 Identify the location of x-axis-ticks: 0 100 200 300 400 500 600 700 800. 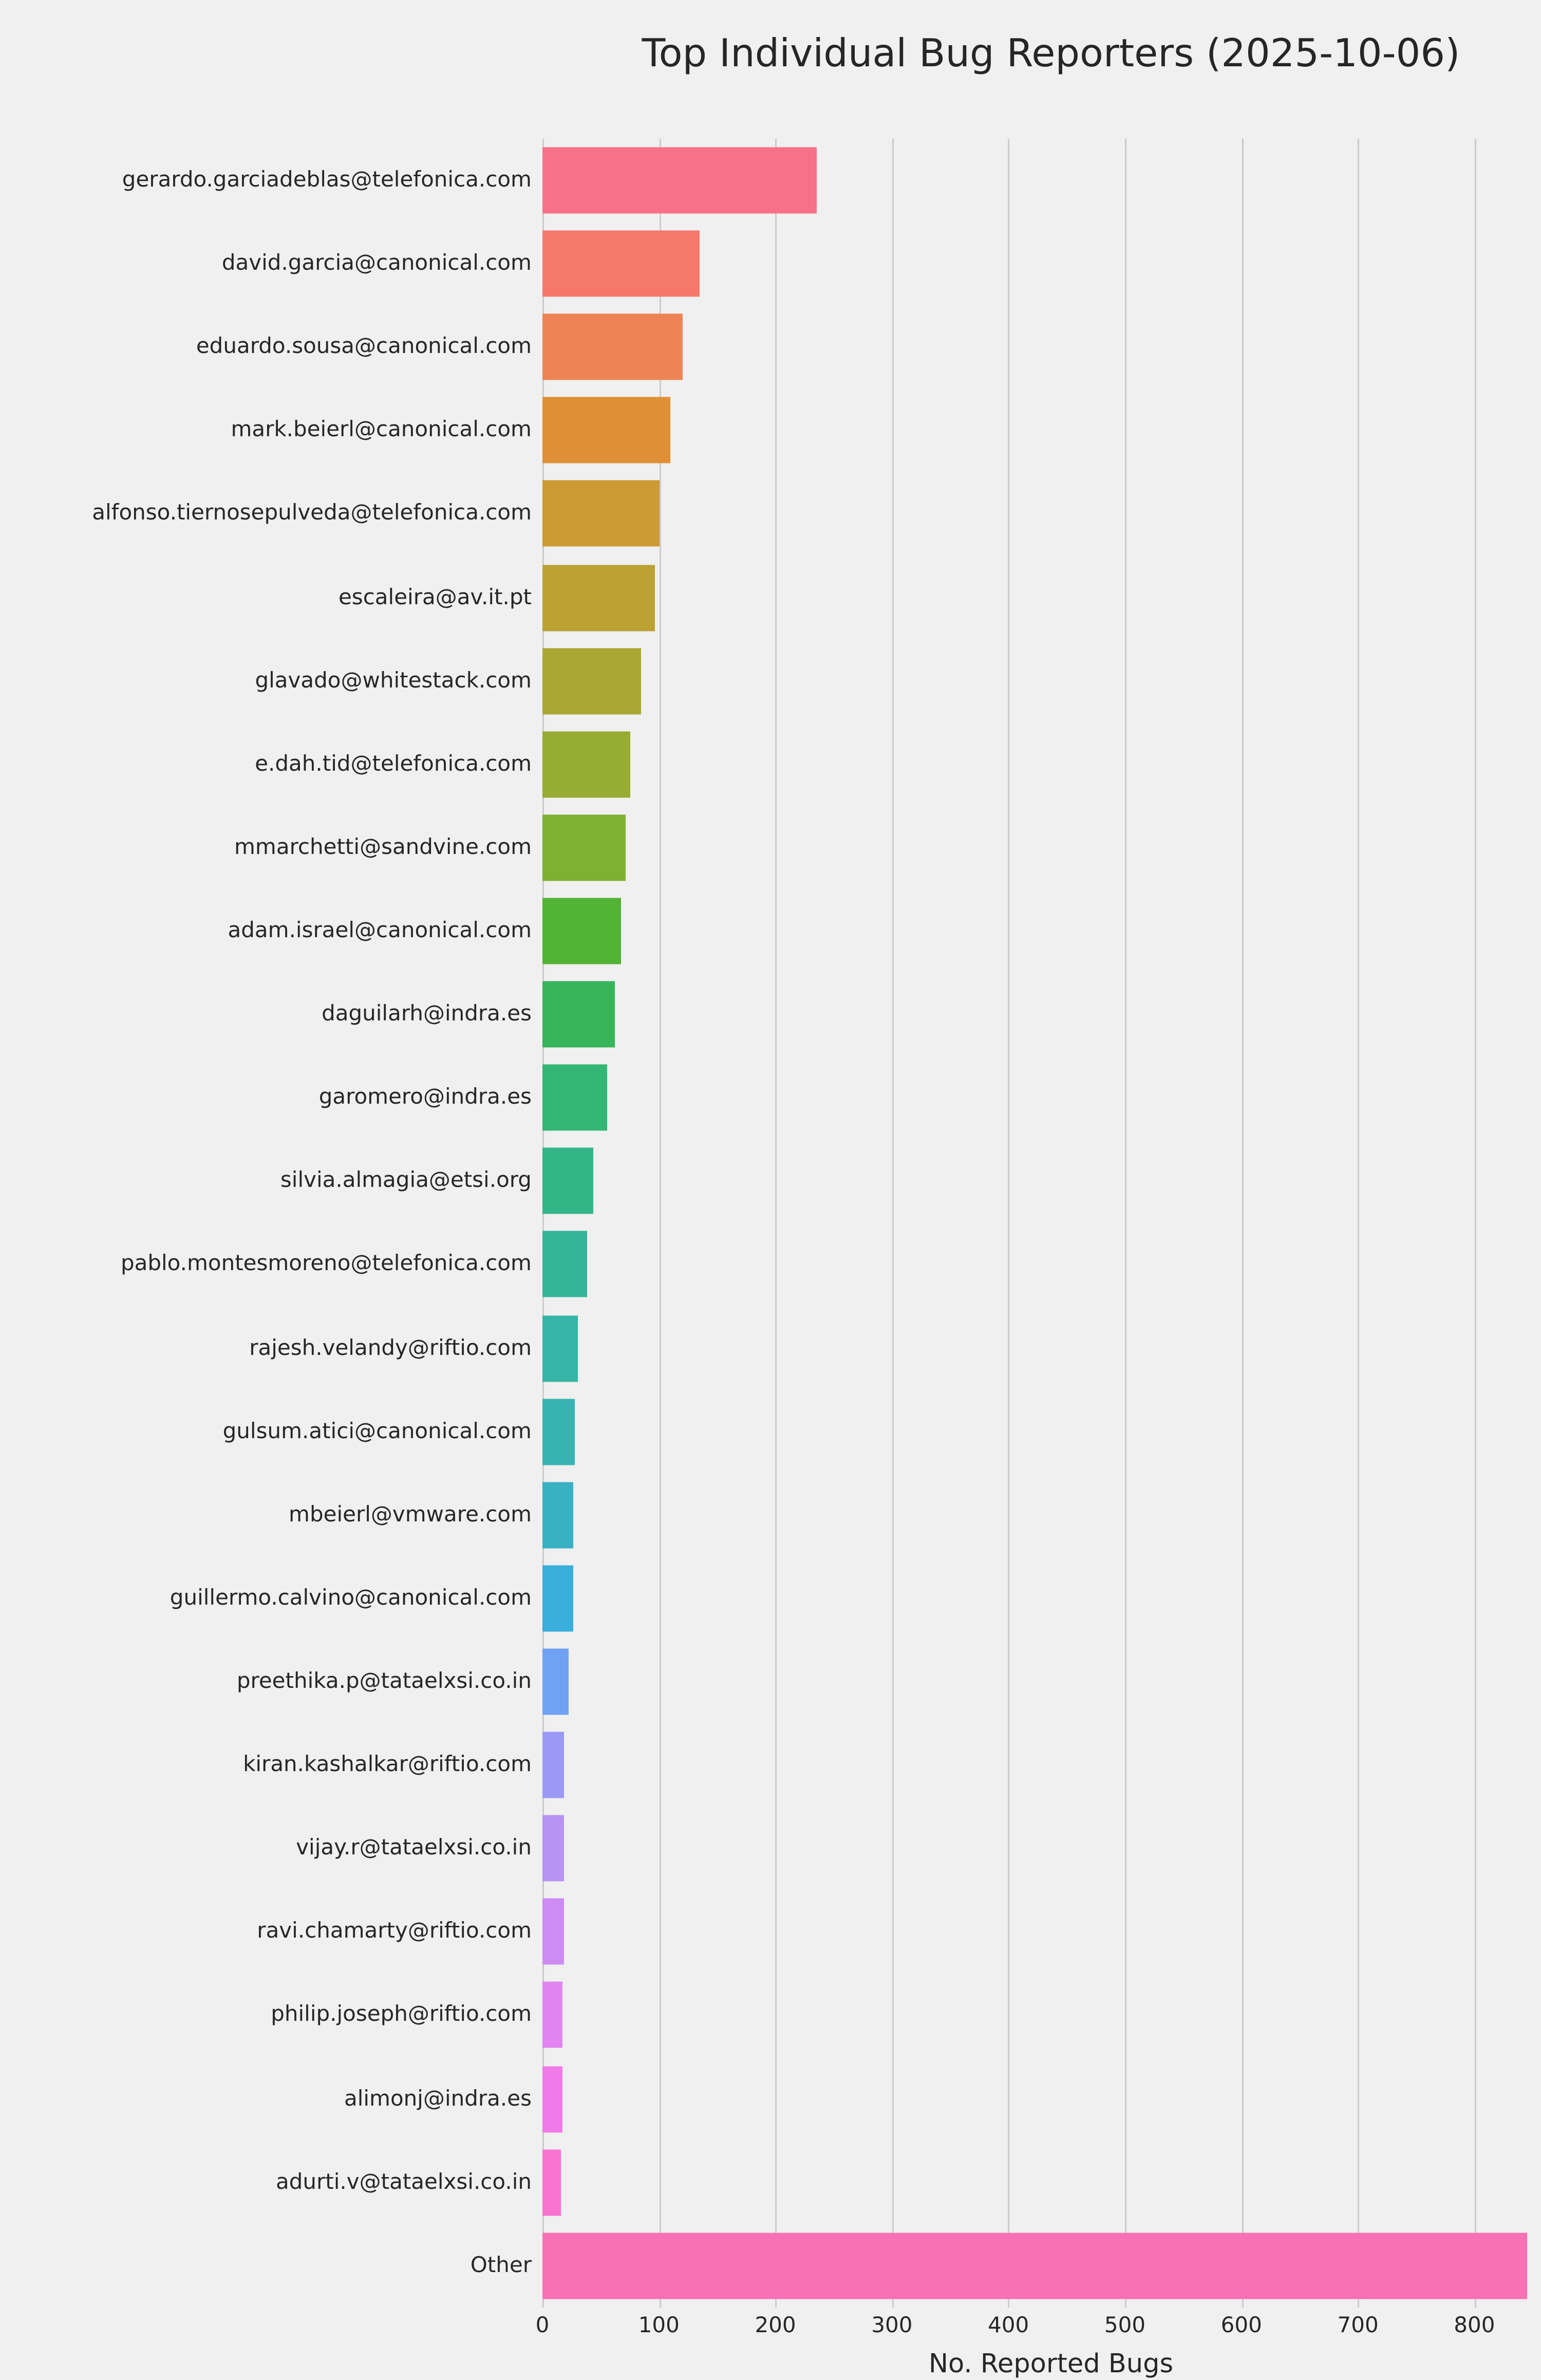
(1038, 2329).